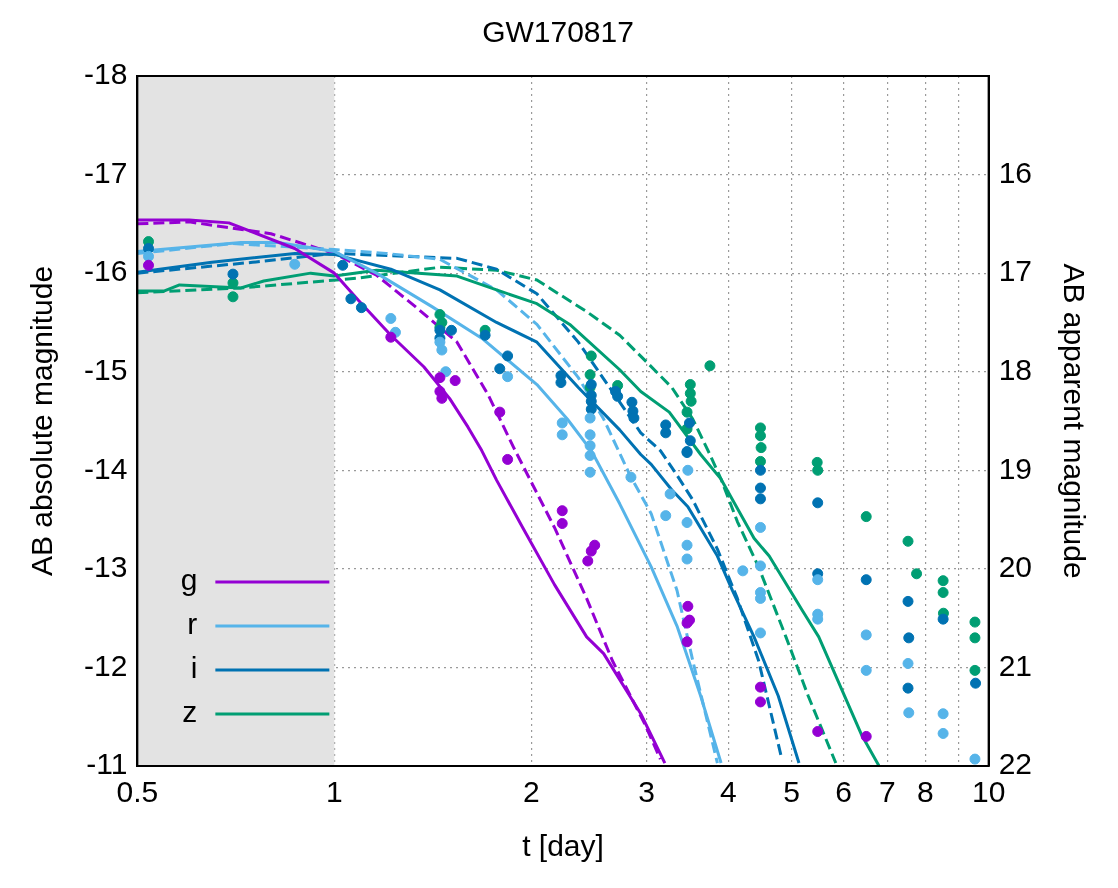 This screenshot has height=888, width=1118. I want to click on x-axis-title: t [day], so click(563, 846).